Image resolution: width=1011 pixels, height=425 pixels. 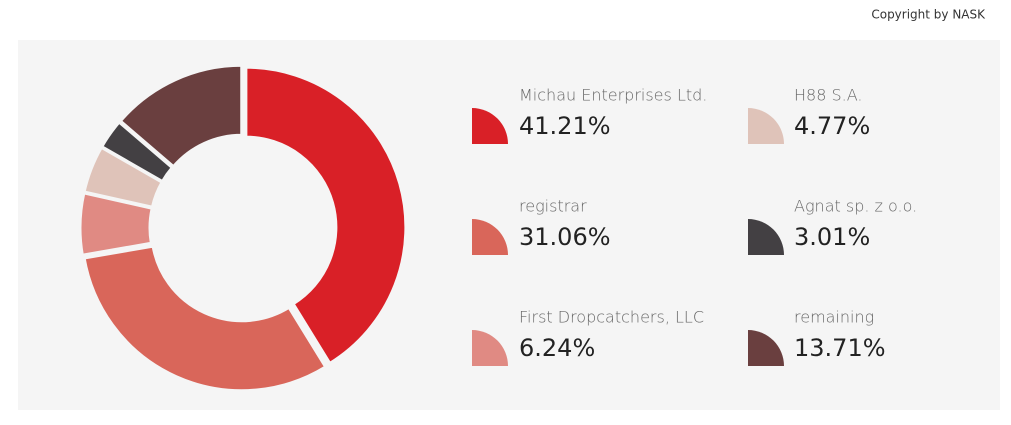 What do you see at coordinates (840, 348) in the screenshot?
I see `legend-value: 13.71%` at bounding box center [840, 348].